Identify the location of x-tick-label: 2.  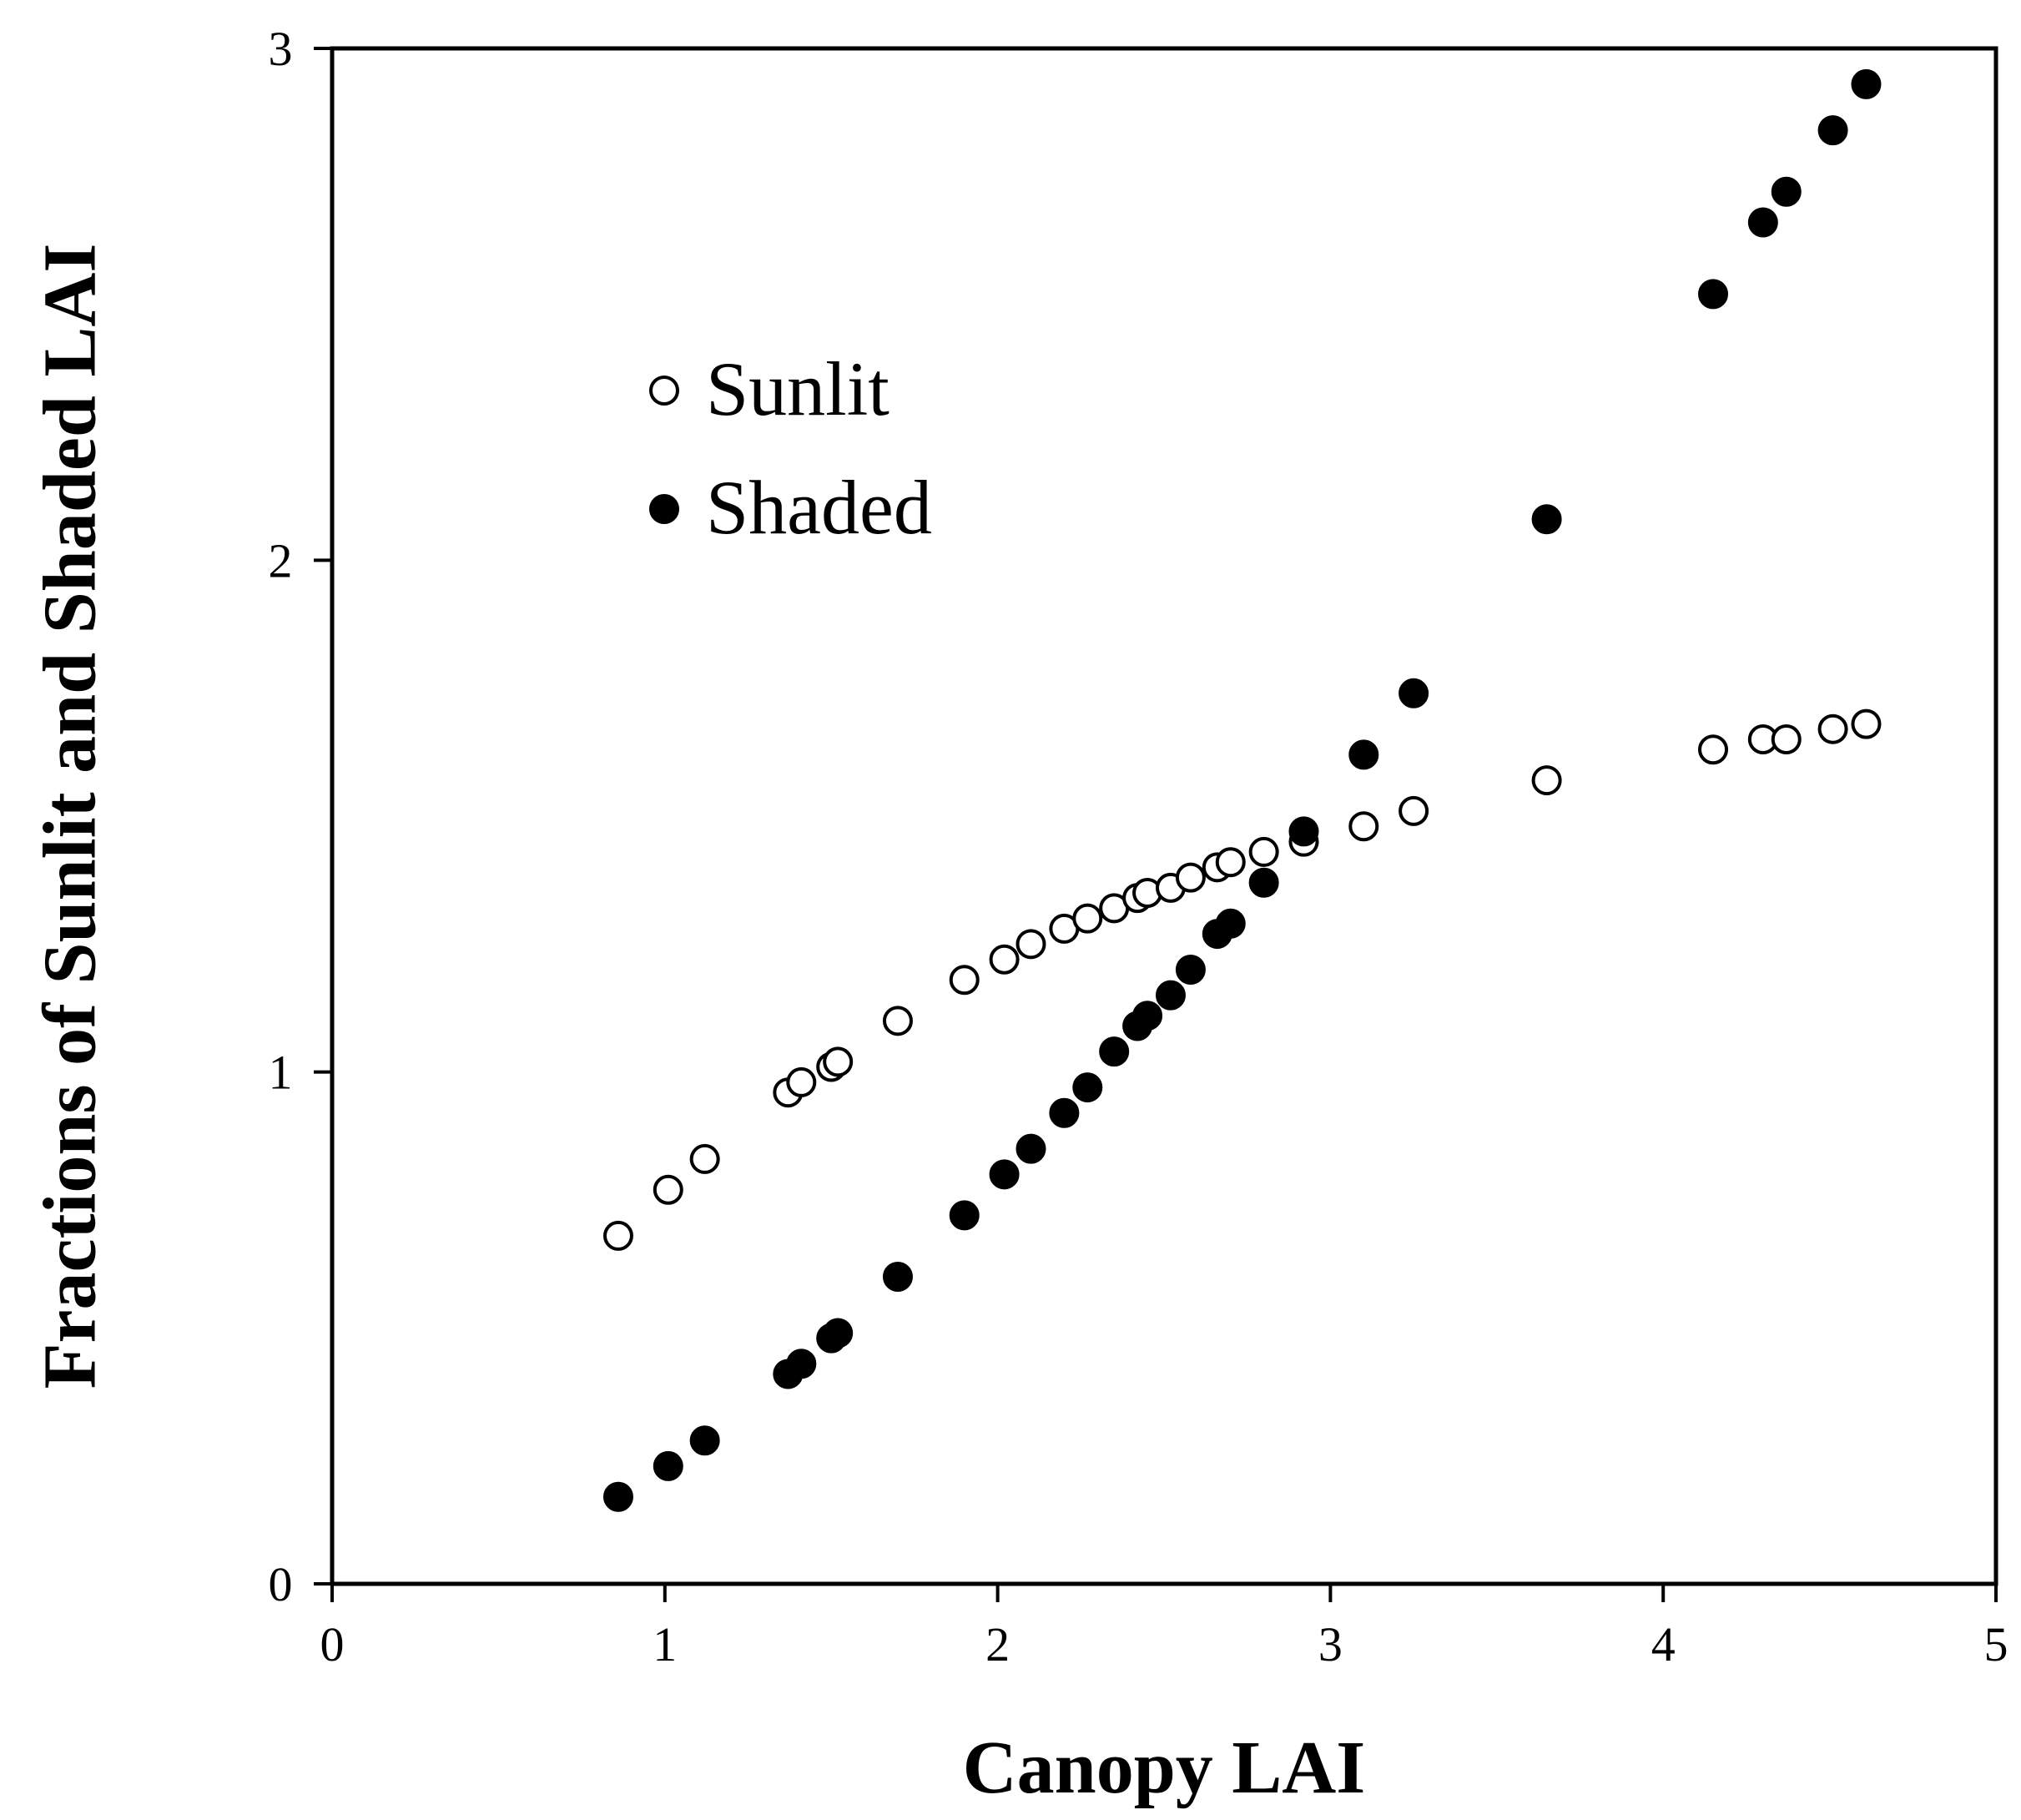
(998, 1644).